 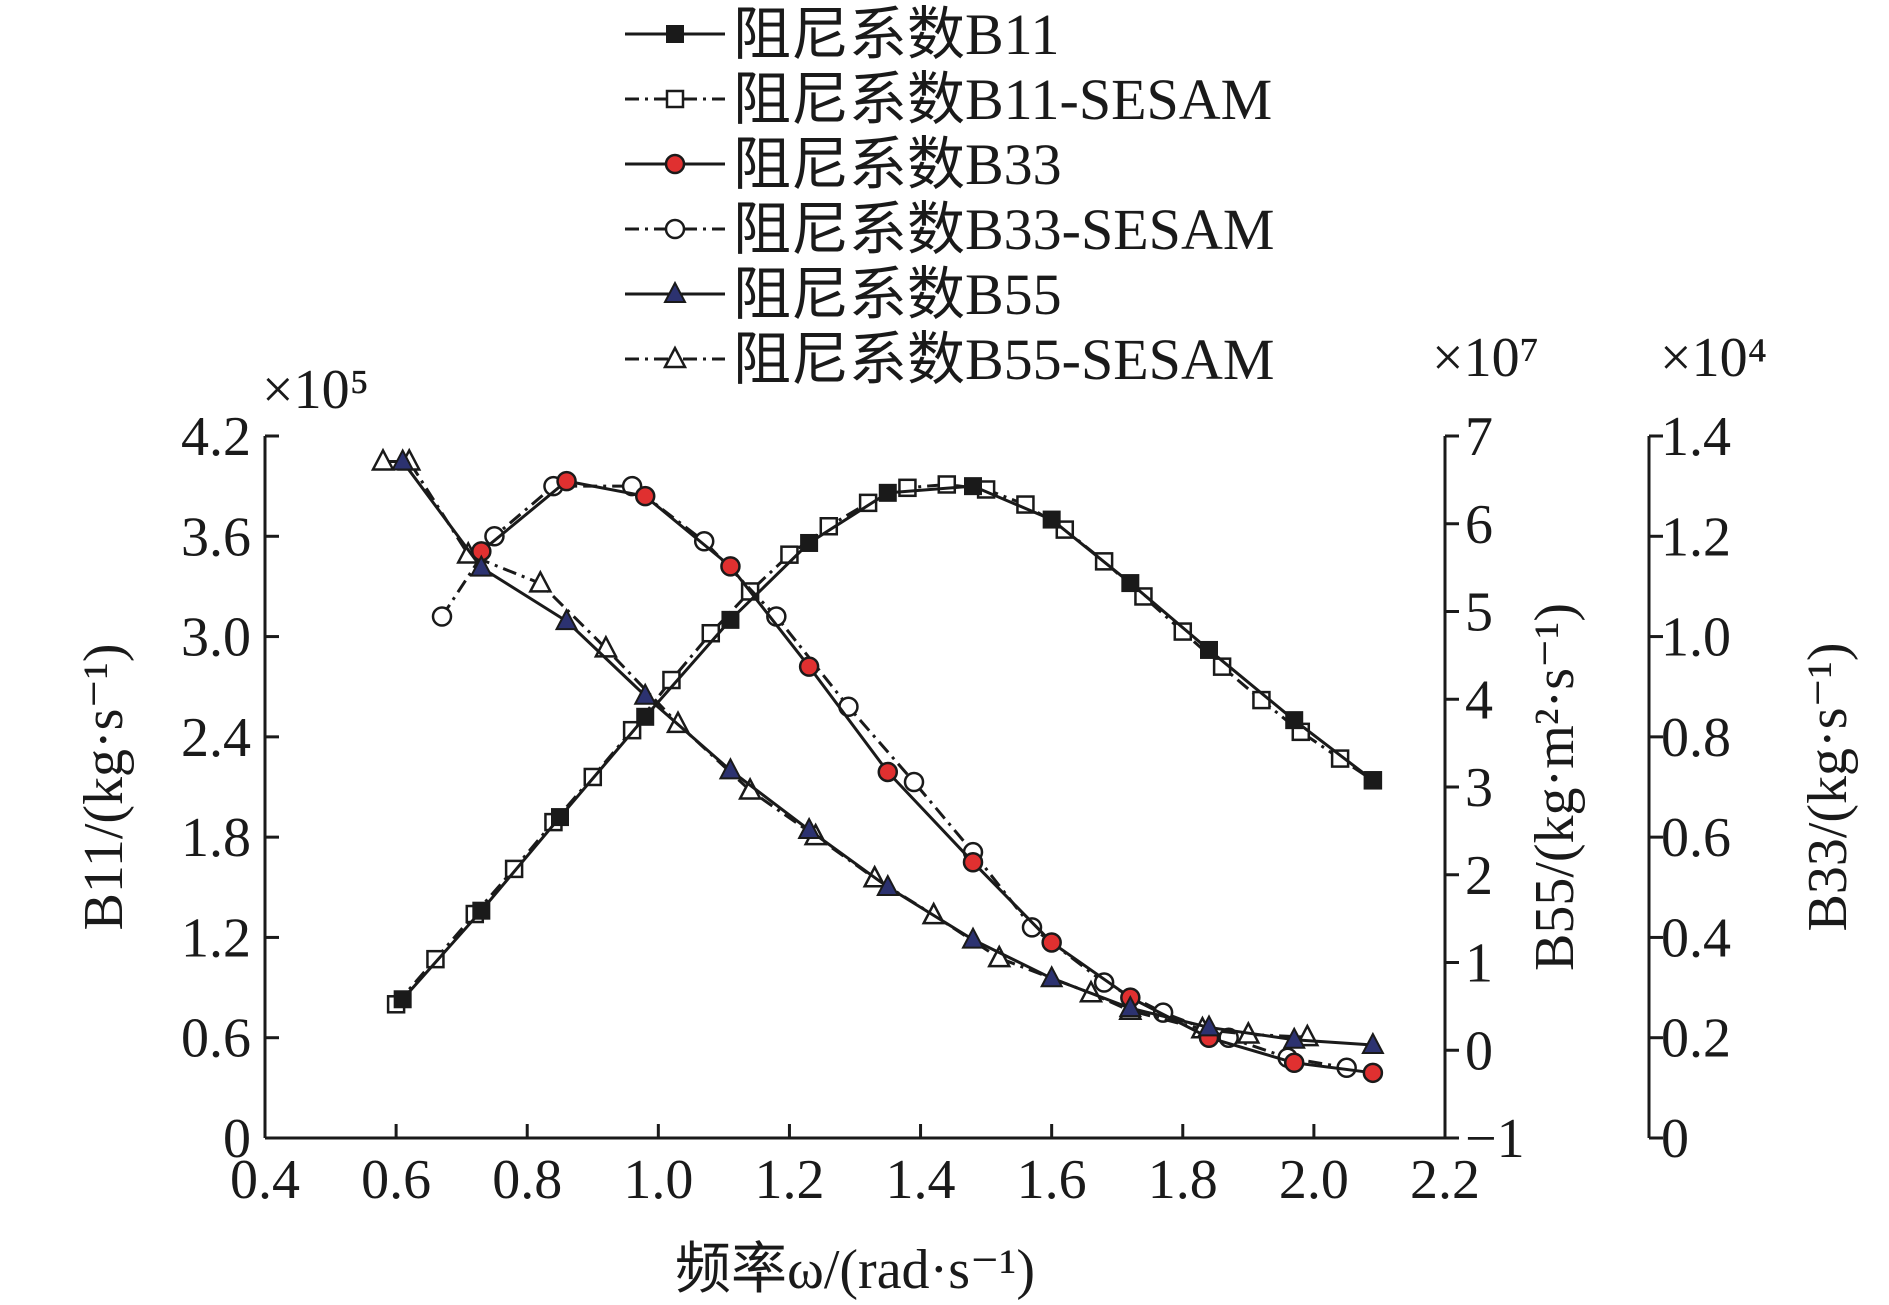 What do you see at coordinates (1555, 787) in the screenshot?
I see `right-inner-y-axis-label: B55/(kg·m²·s⁻¹)` at bounding box center [1555, 787].